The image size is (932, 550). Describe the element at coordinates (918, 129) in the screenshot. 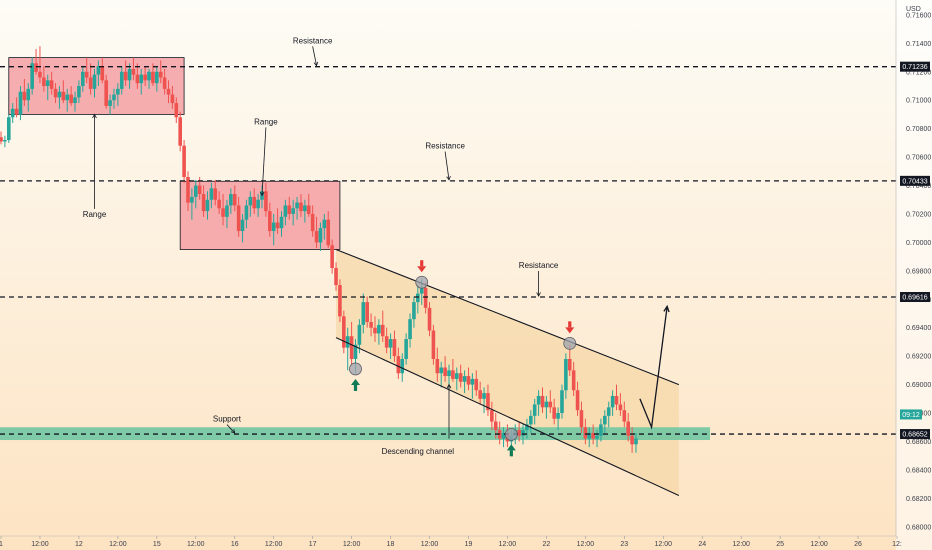

I see `price-tick-label: 0.70800` at that location.